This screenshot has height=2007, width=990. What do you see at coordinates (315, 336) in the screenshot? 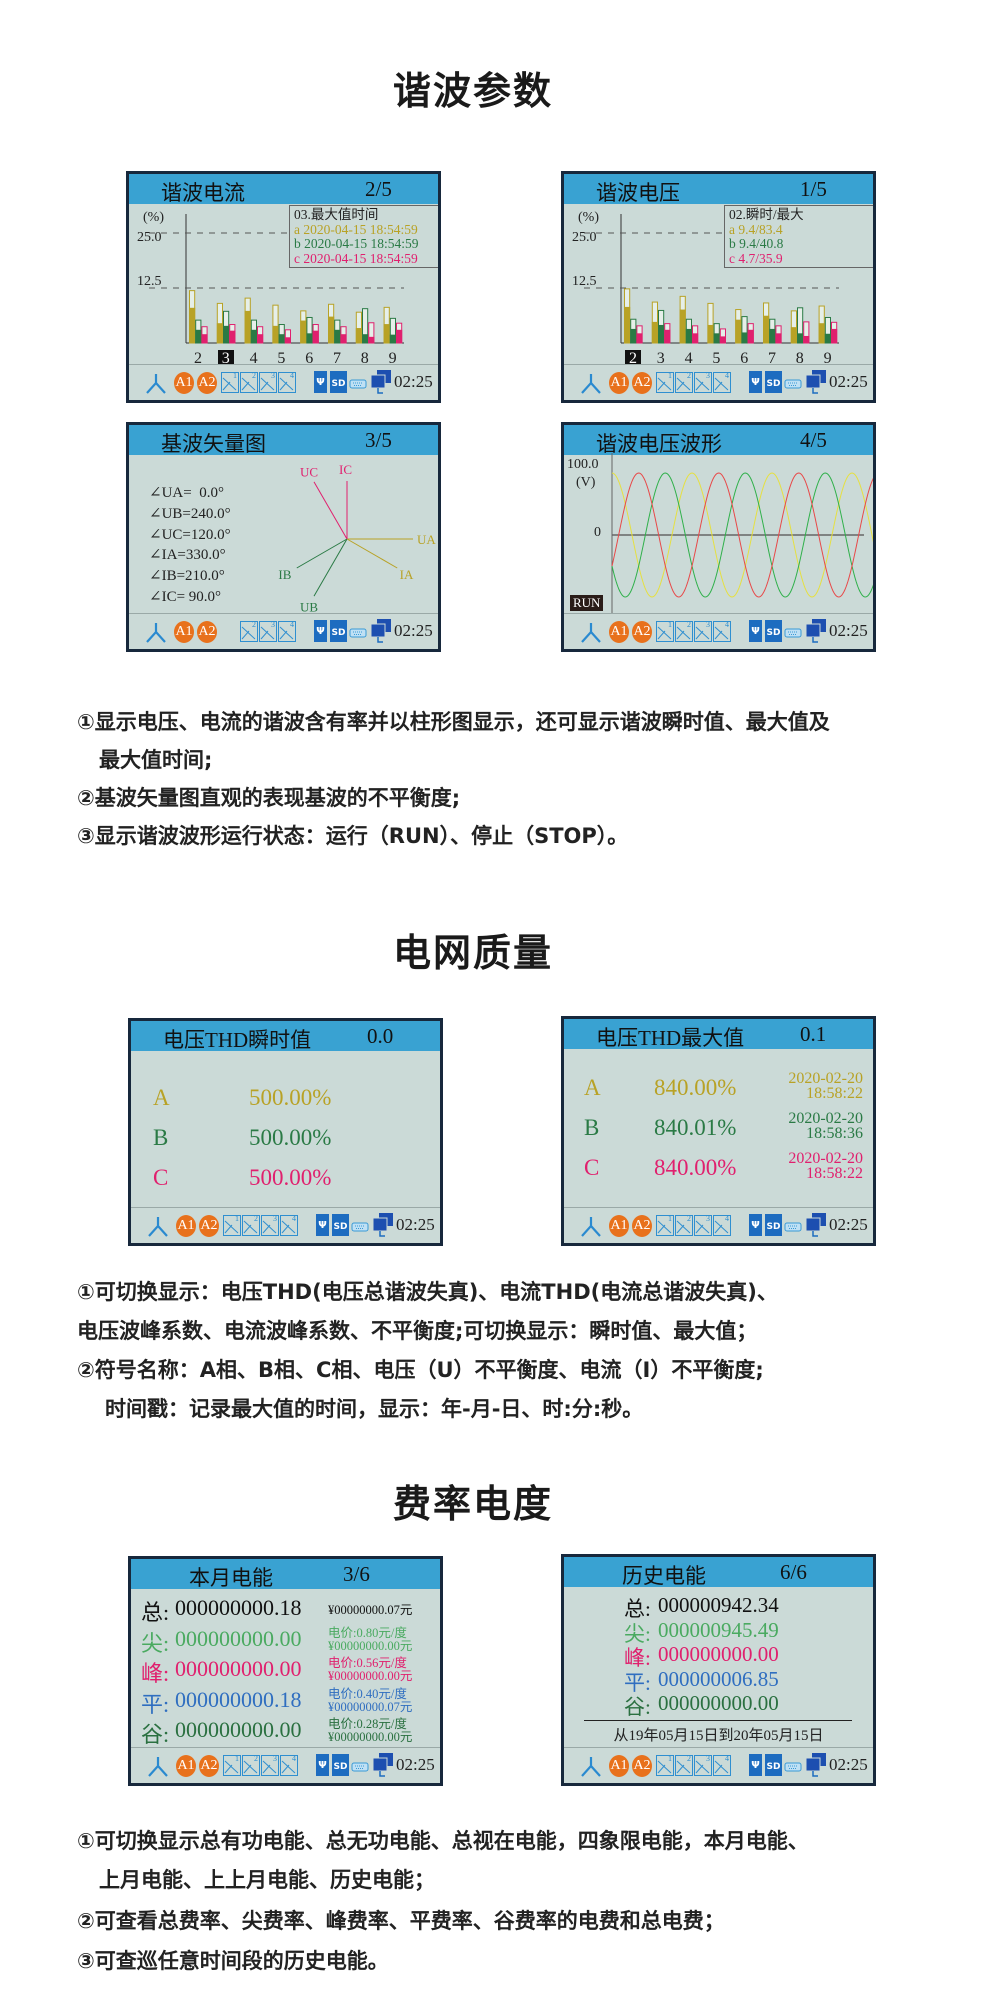
I see `bar-inst-c-h6` at bounding box center [315, 336].